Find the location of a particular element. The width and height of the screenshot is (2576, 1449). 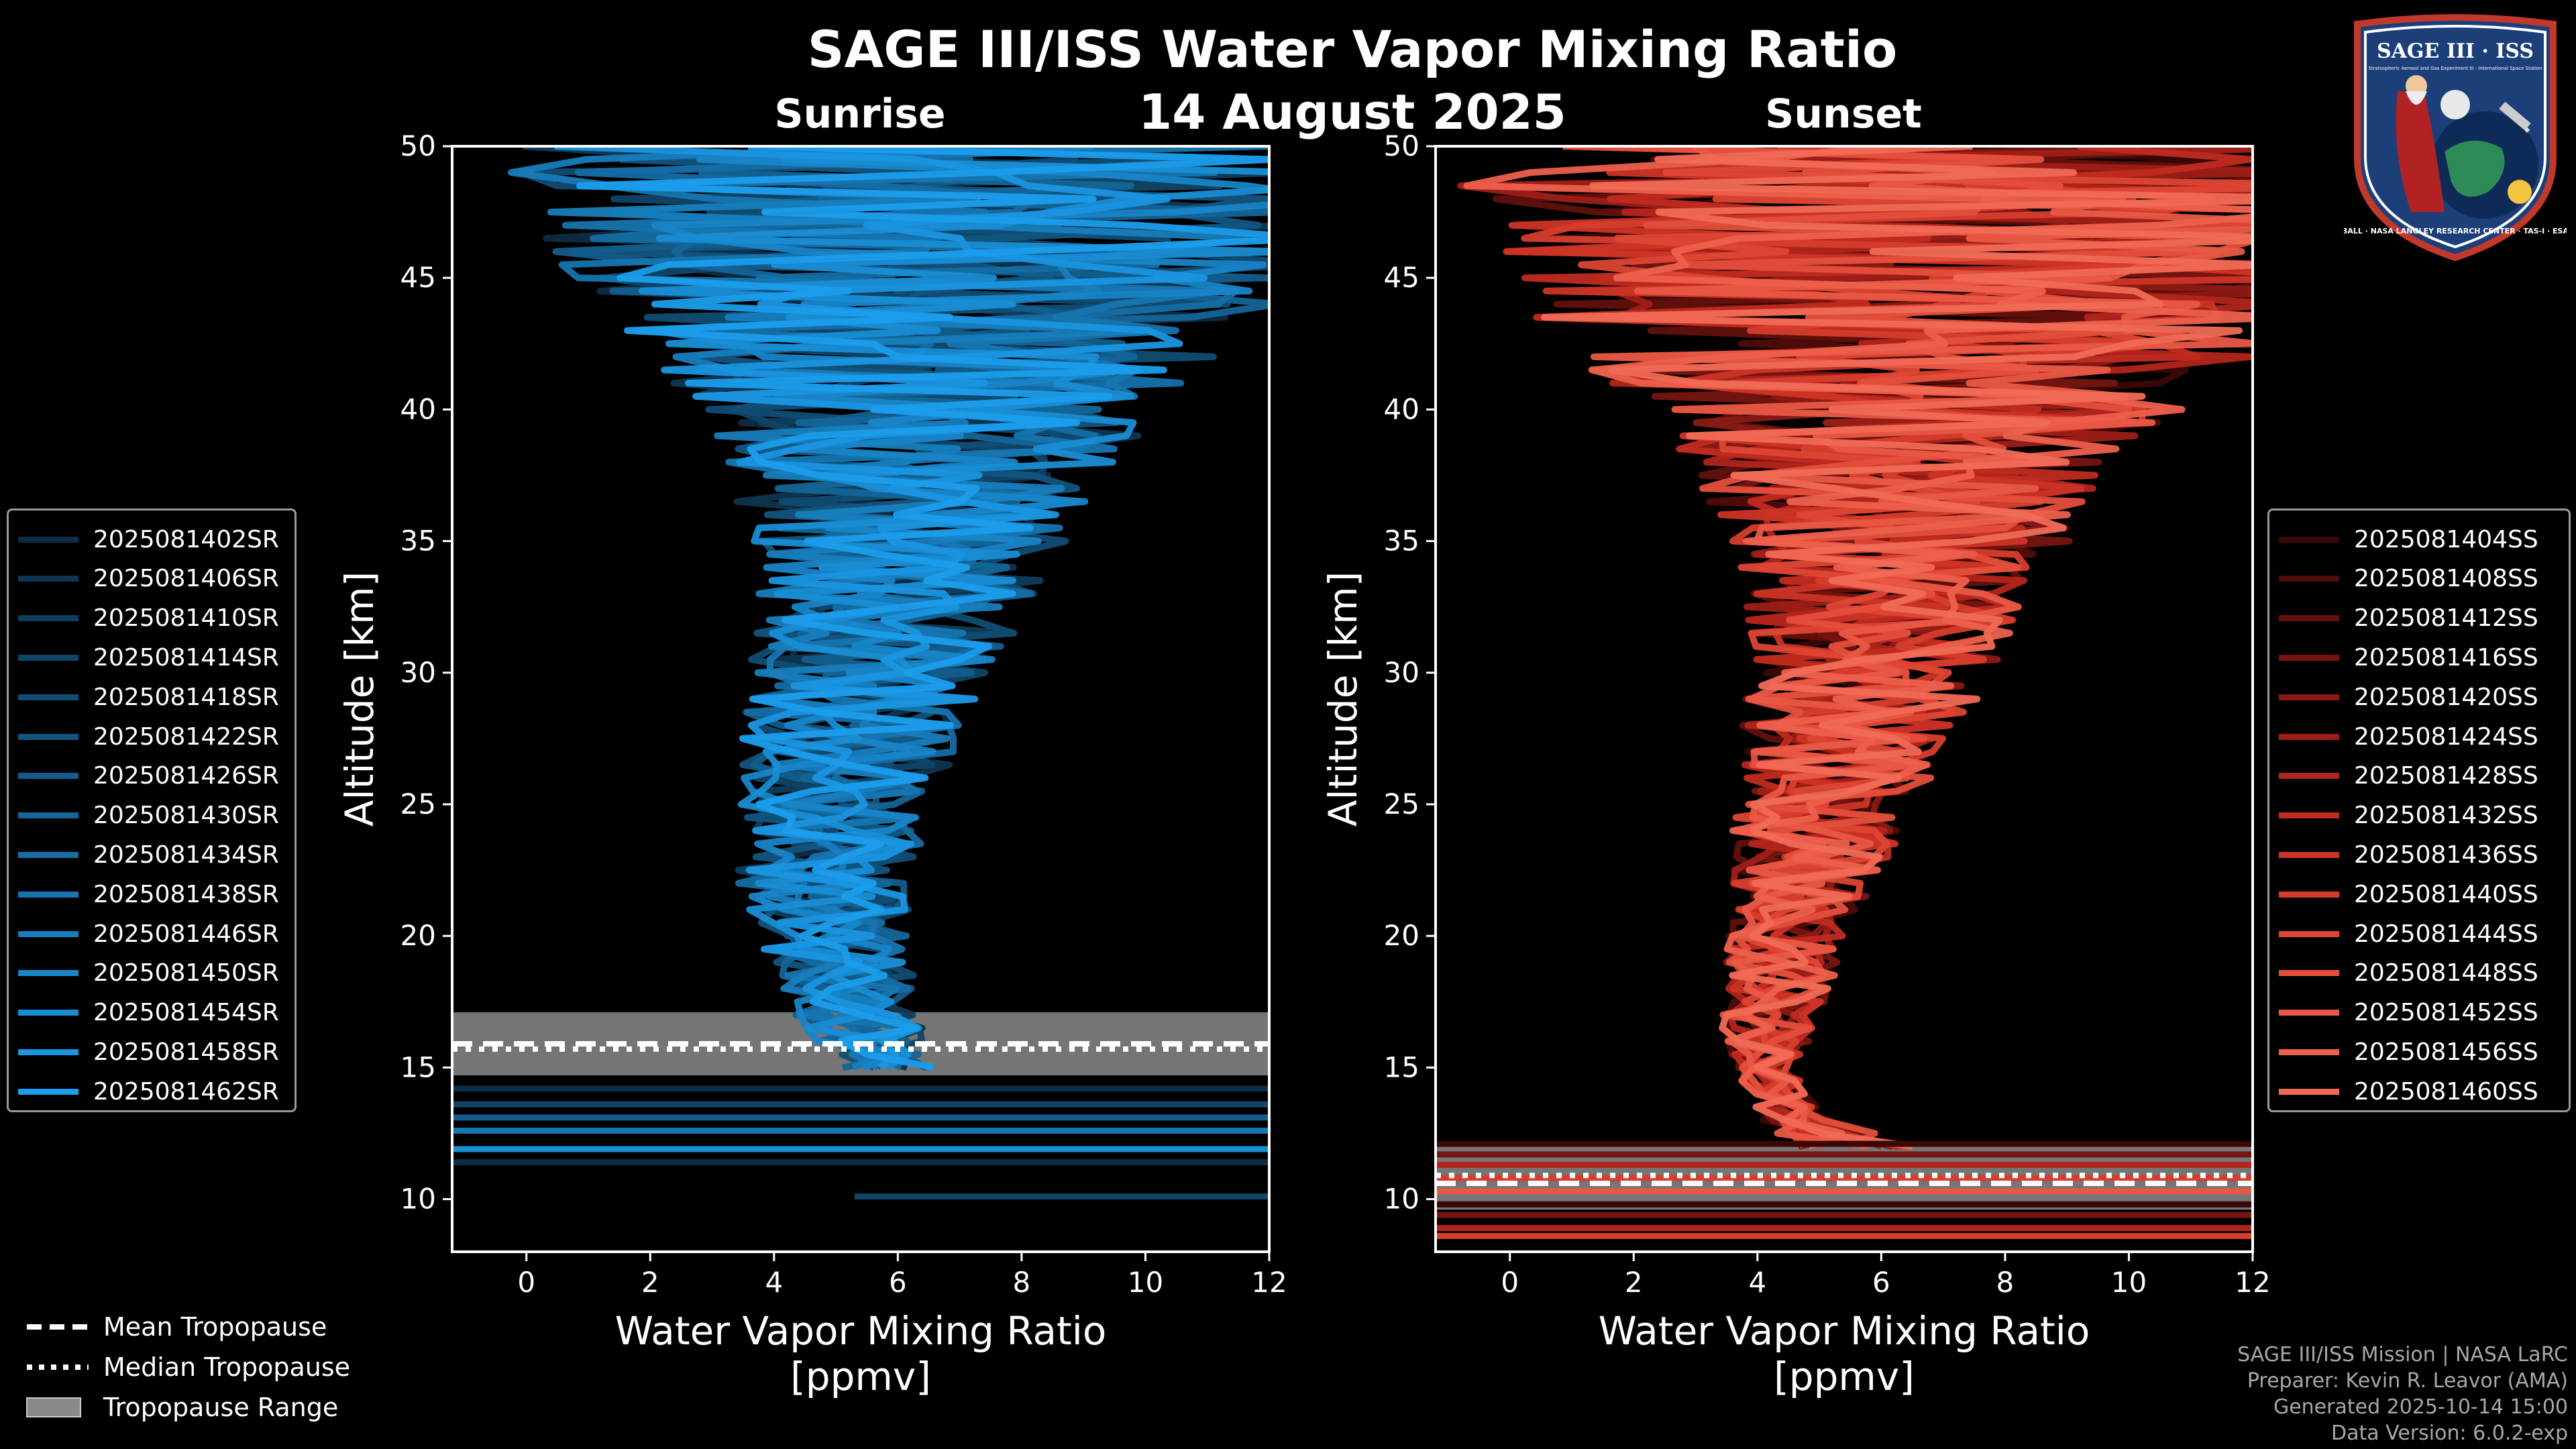

legend-label: 2025081450SR is located at coordinates (186, 973).